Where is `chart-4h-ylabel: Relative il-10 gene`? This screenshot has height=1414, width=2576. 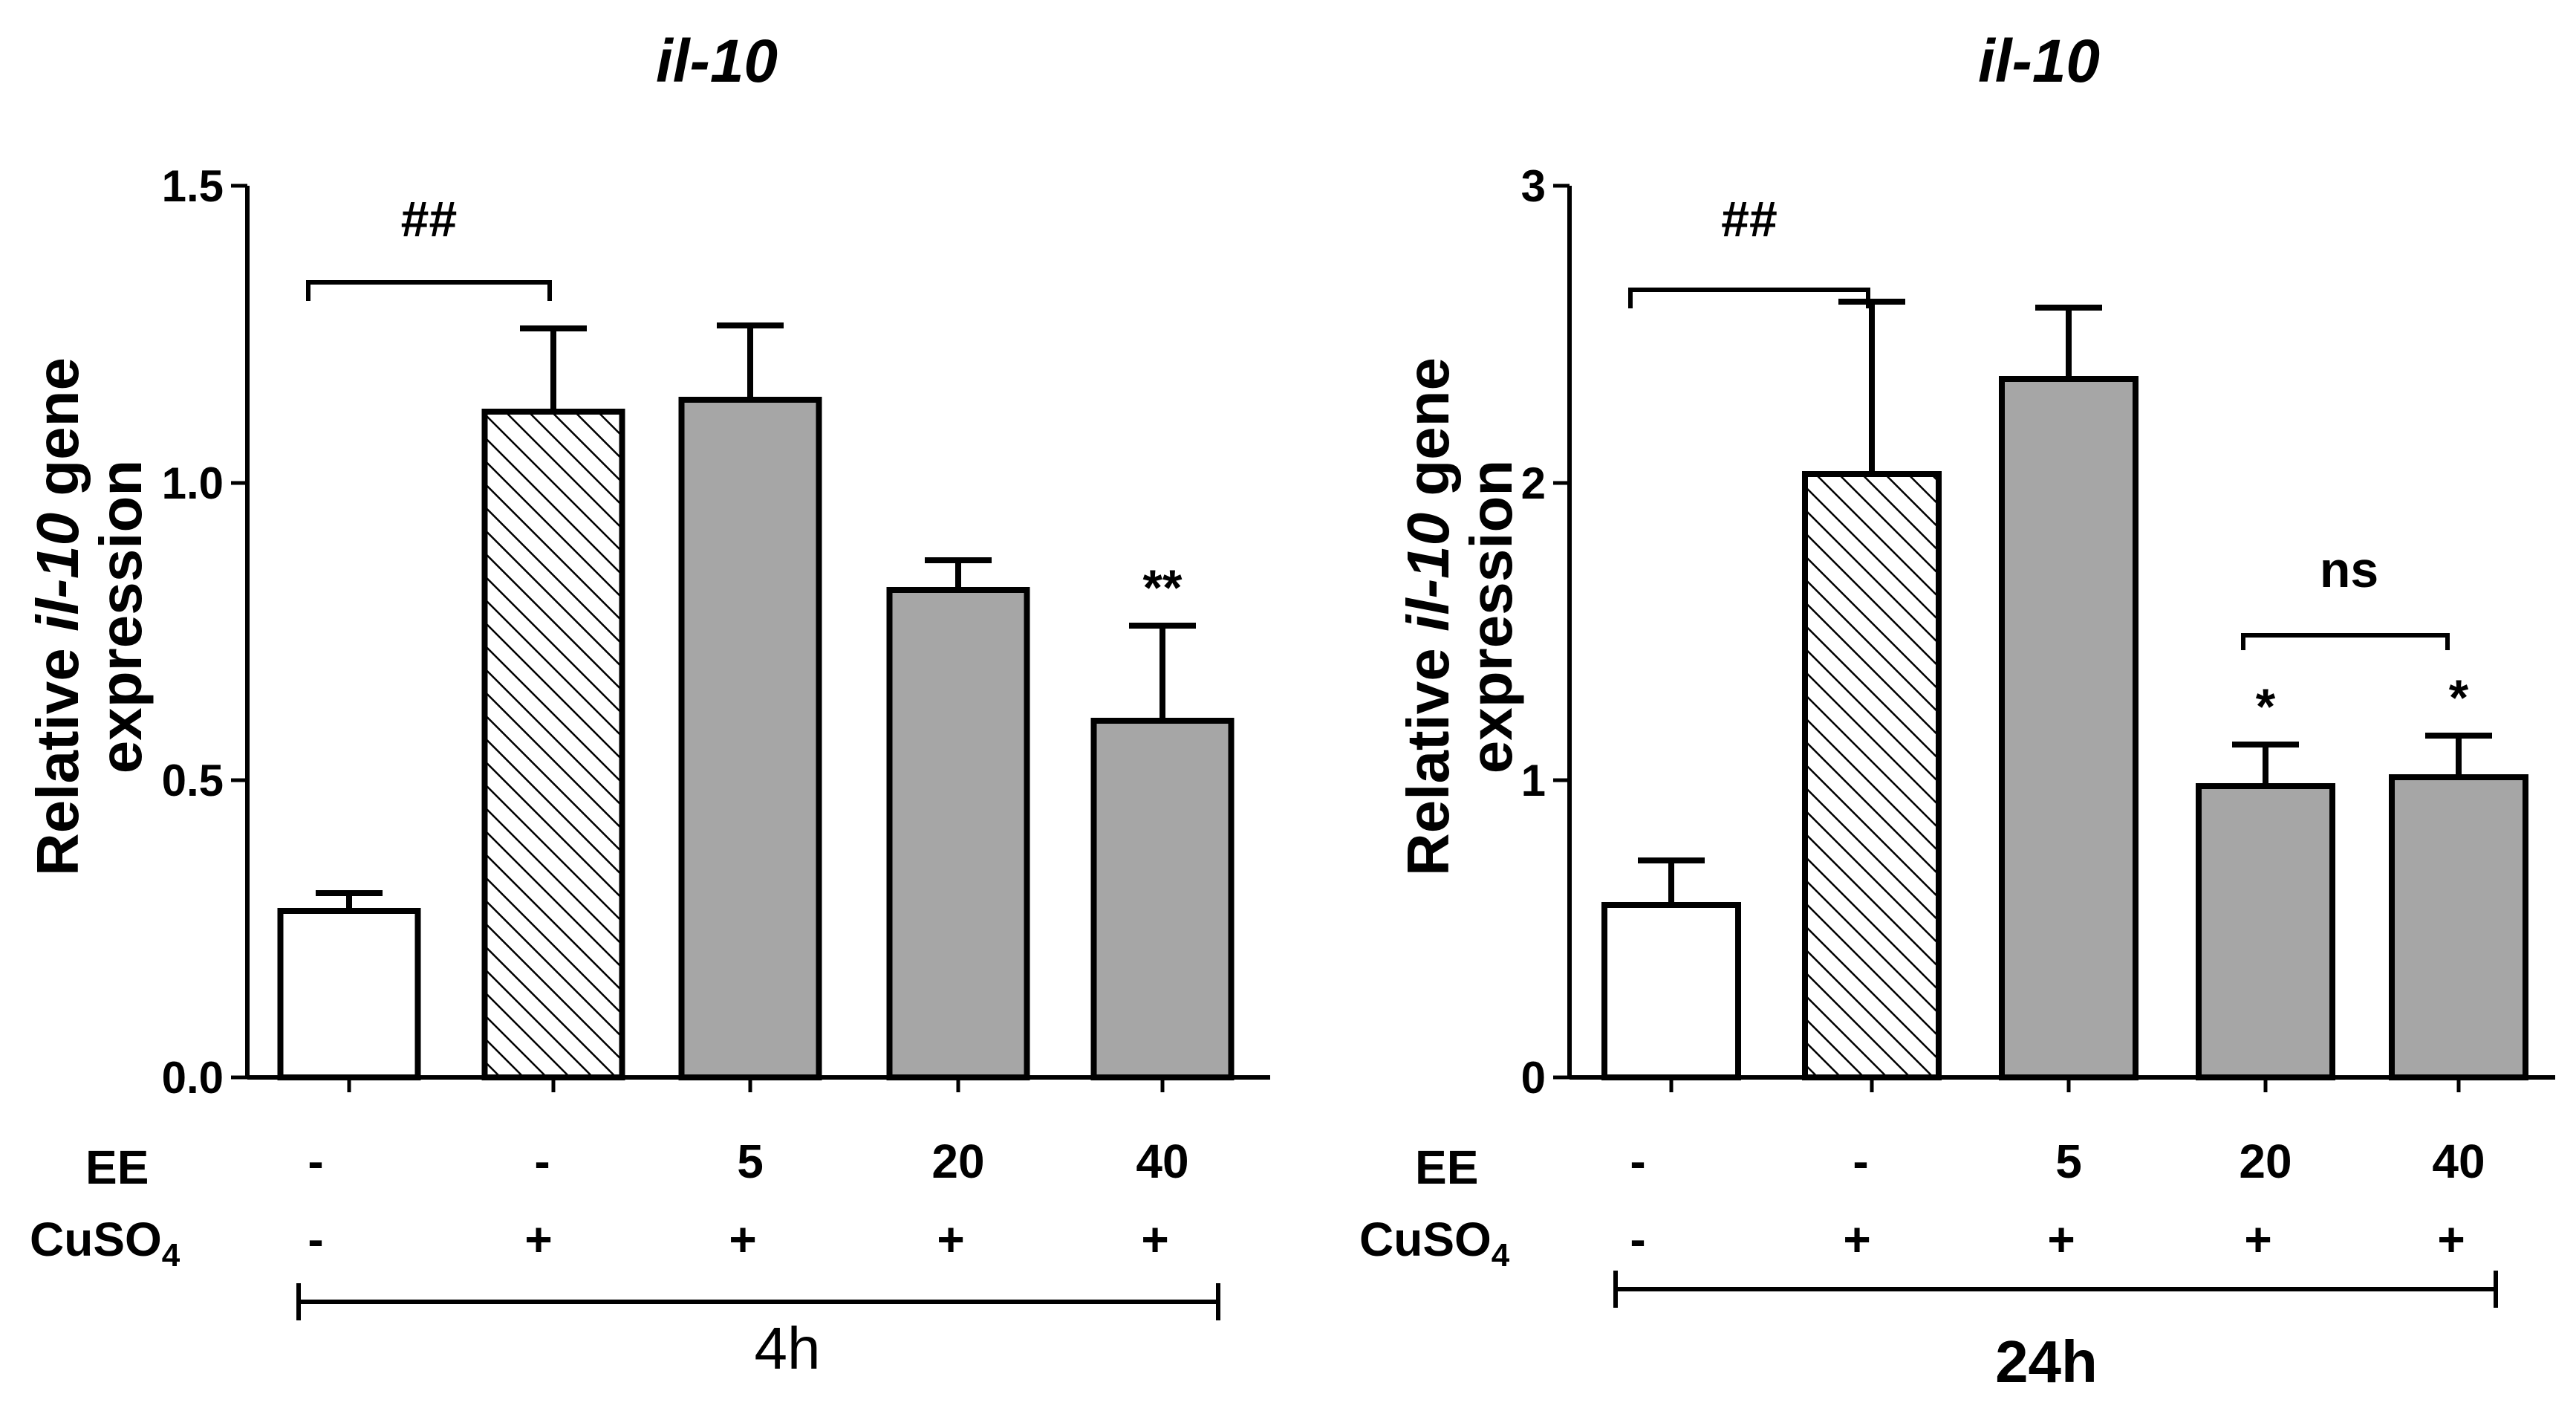 chart-4h-ylabel: Relative il-10 gene is located at coordinates (58, 616).